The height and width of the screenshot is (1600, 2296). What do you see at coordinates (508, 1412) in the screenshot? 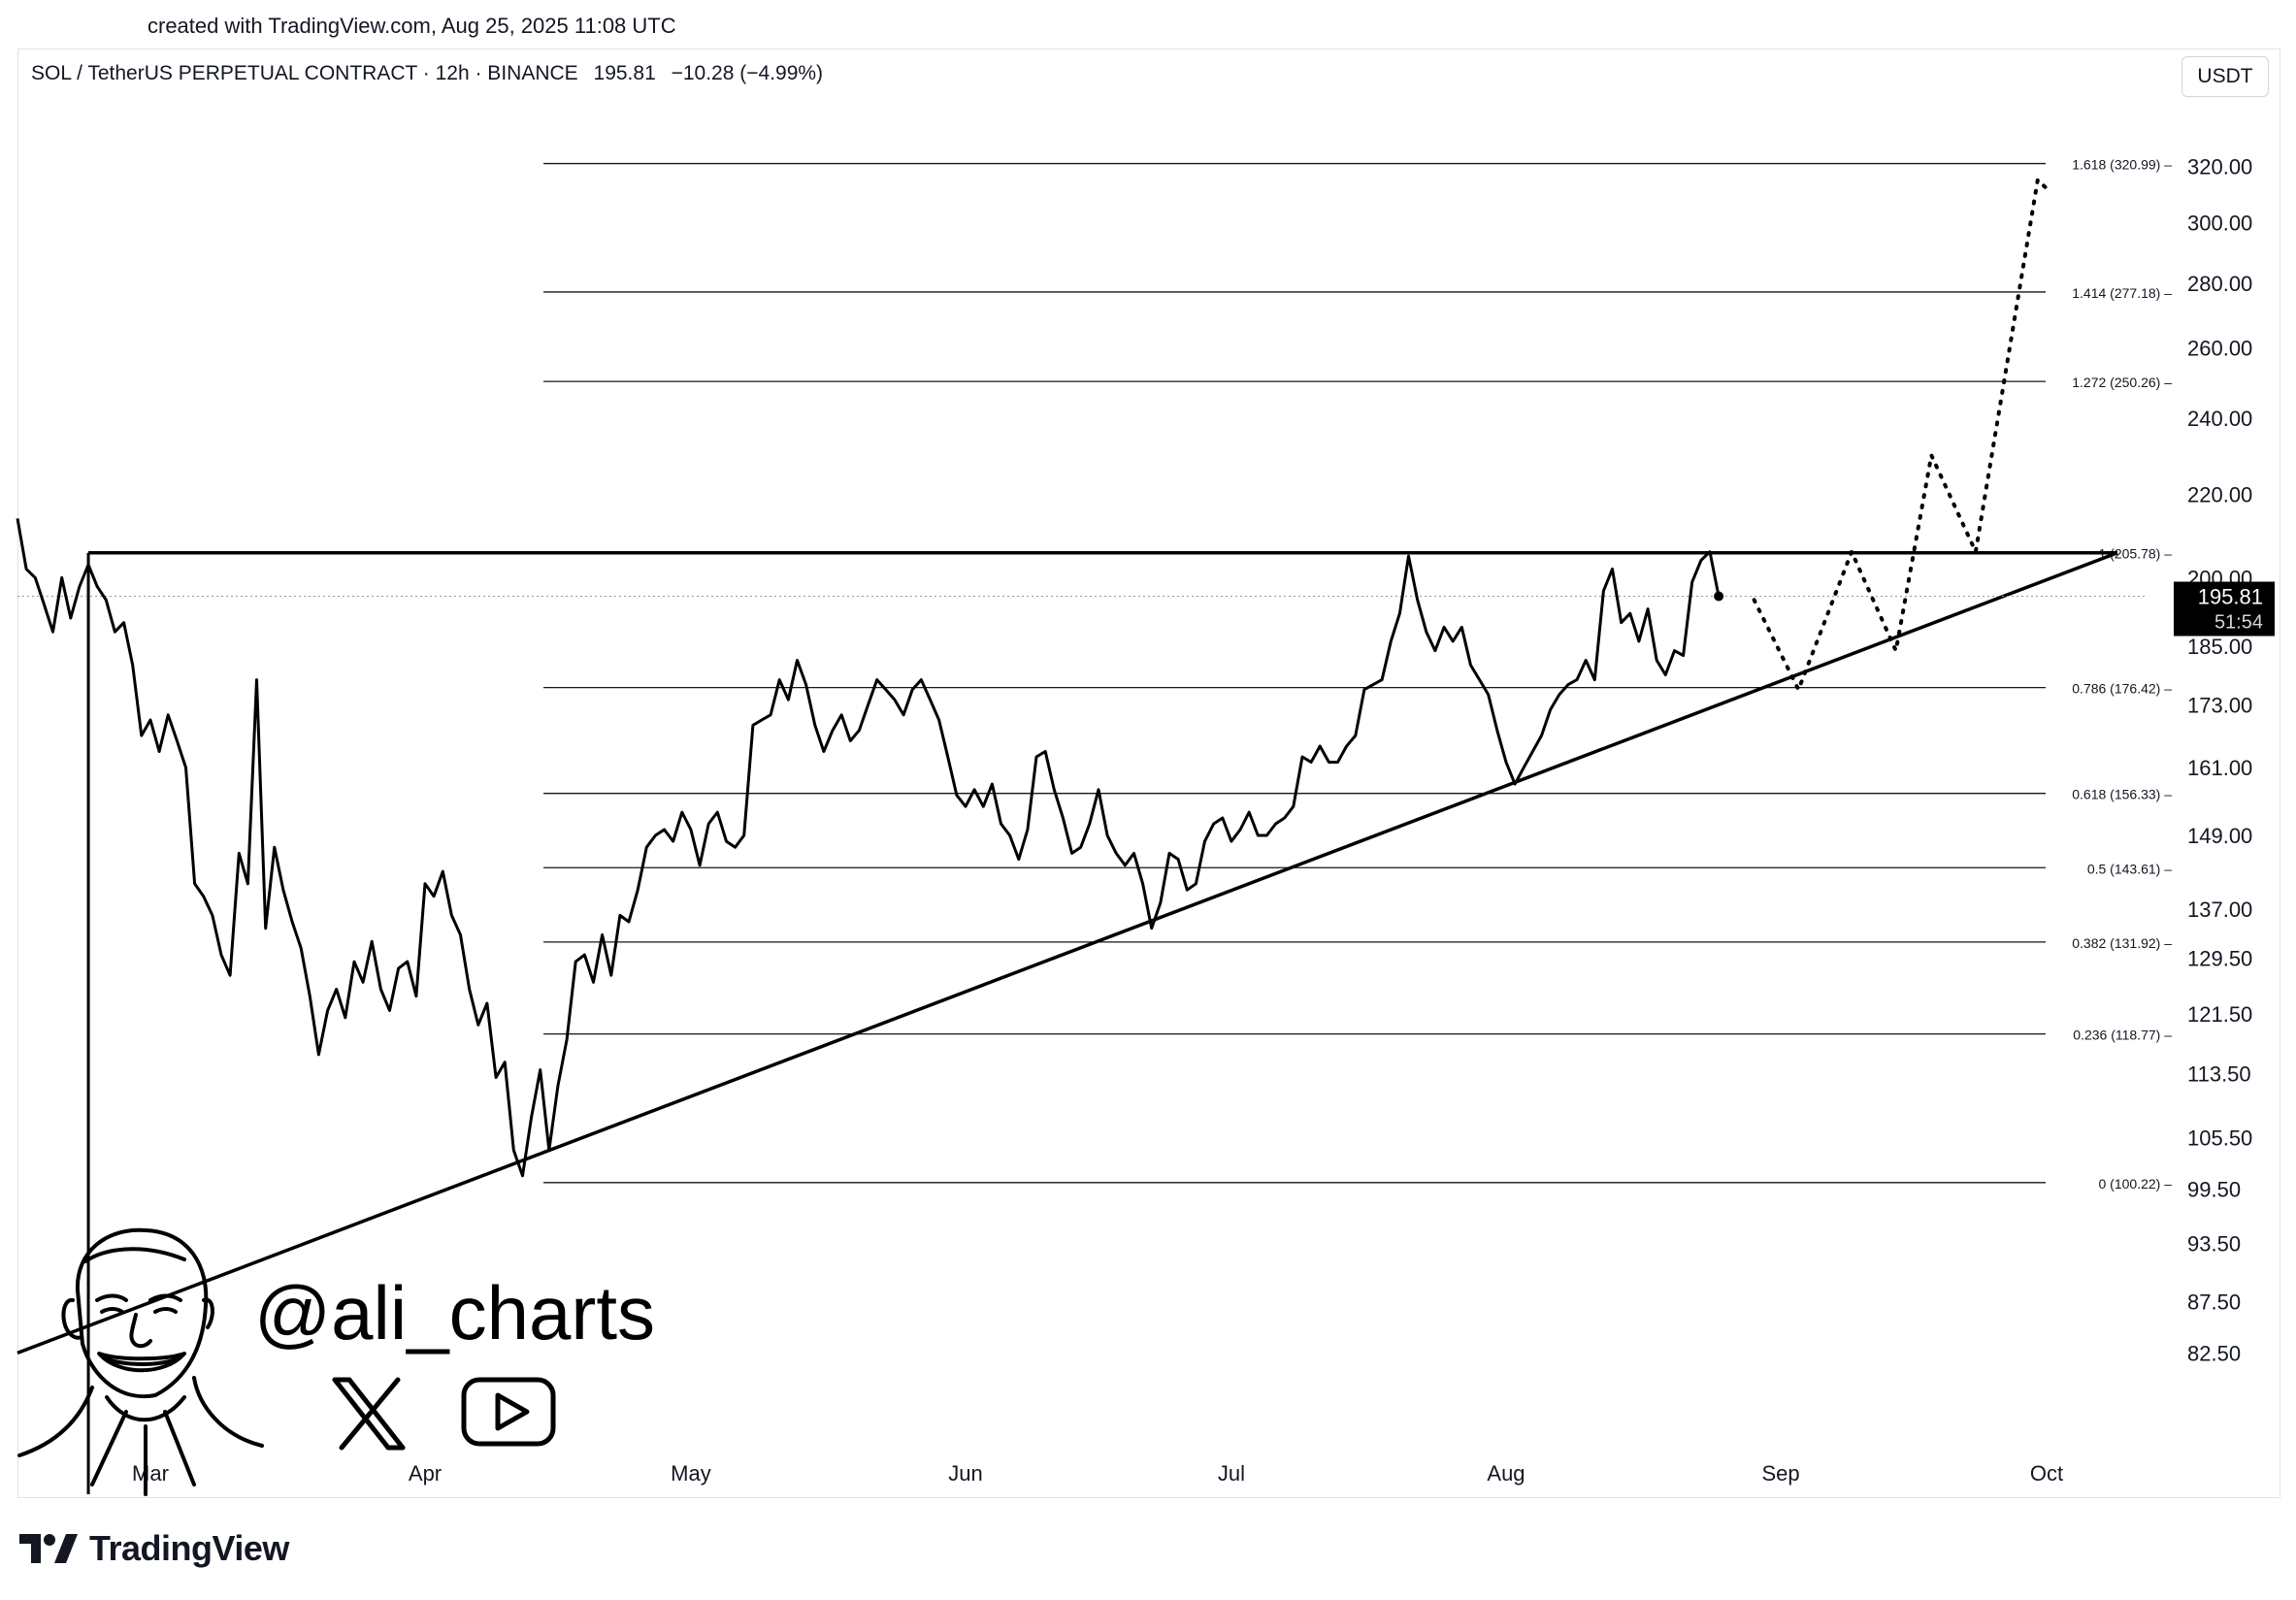
I see `youtube-play-icon` at bounding box center [508, 1412].